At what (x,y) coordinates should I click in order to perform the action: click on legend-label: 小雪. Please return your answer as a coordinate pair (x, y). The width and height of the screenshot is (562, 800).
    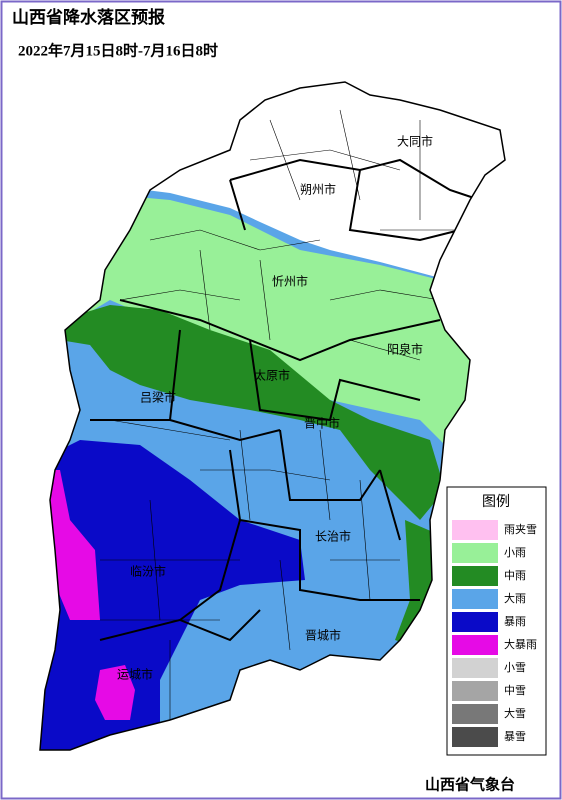
    Looking at the image, I should click on (515, 667).